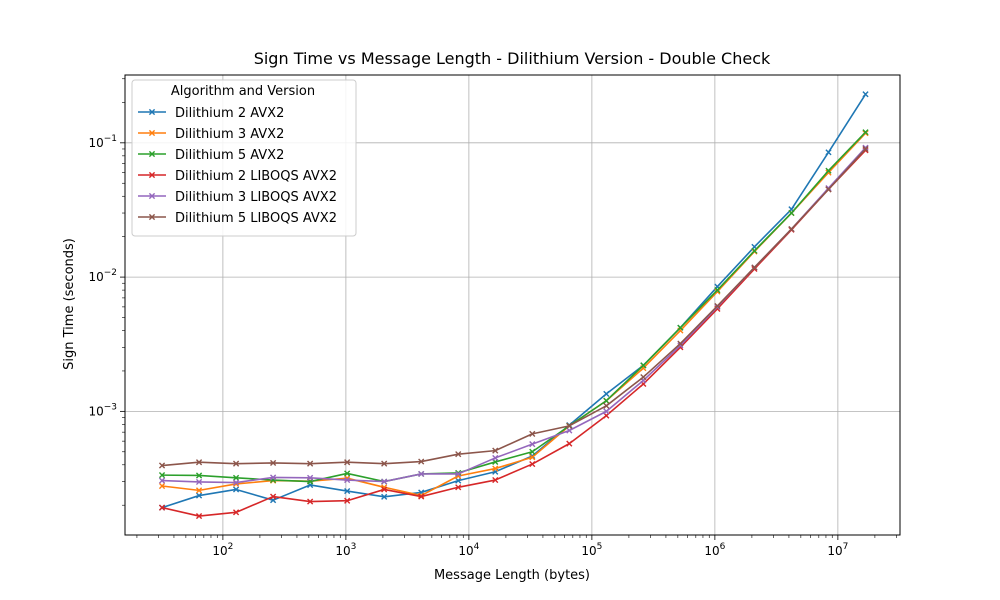 The height and width of the screenshot is (600, 1000). What do you see at coordinates (512, 575) in the screenshot?
I see `x-axis-title: Message Length (bytes)` at bounding box center [512, 575].